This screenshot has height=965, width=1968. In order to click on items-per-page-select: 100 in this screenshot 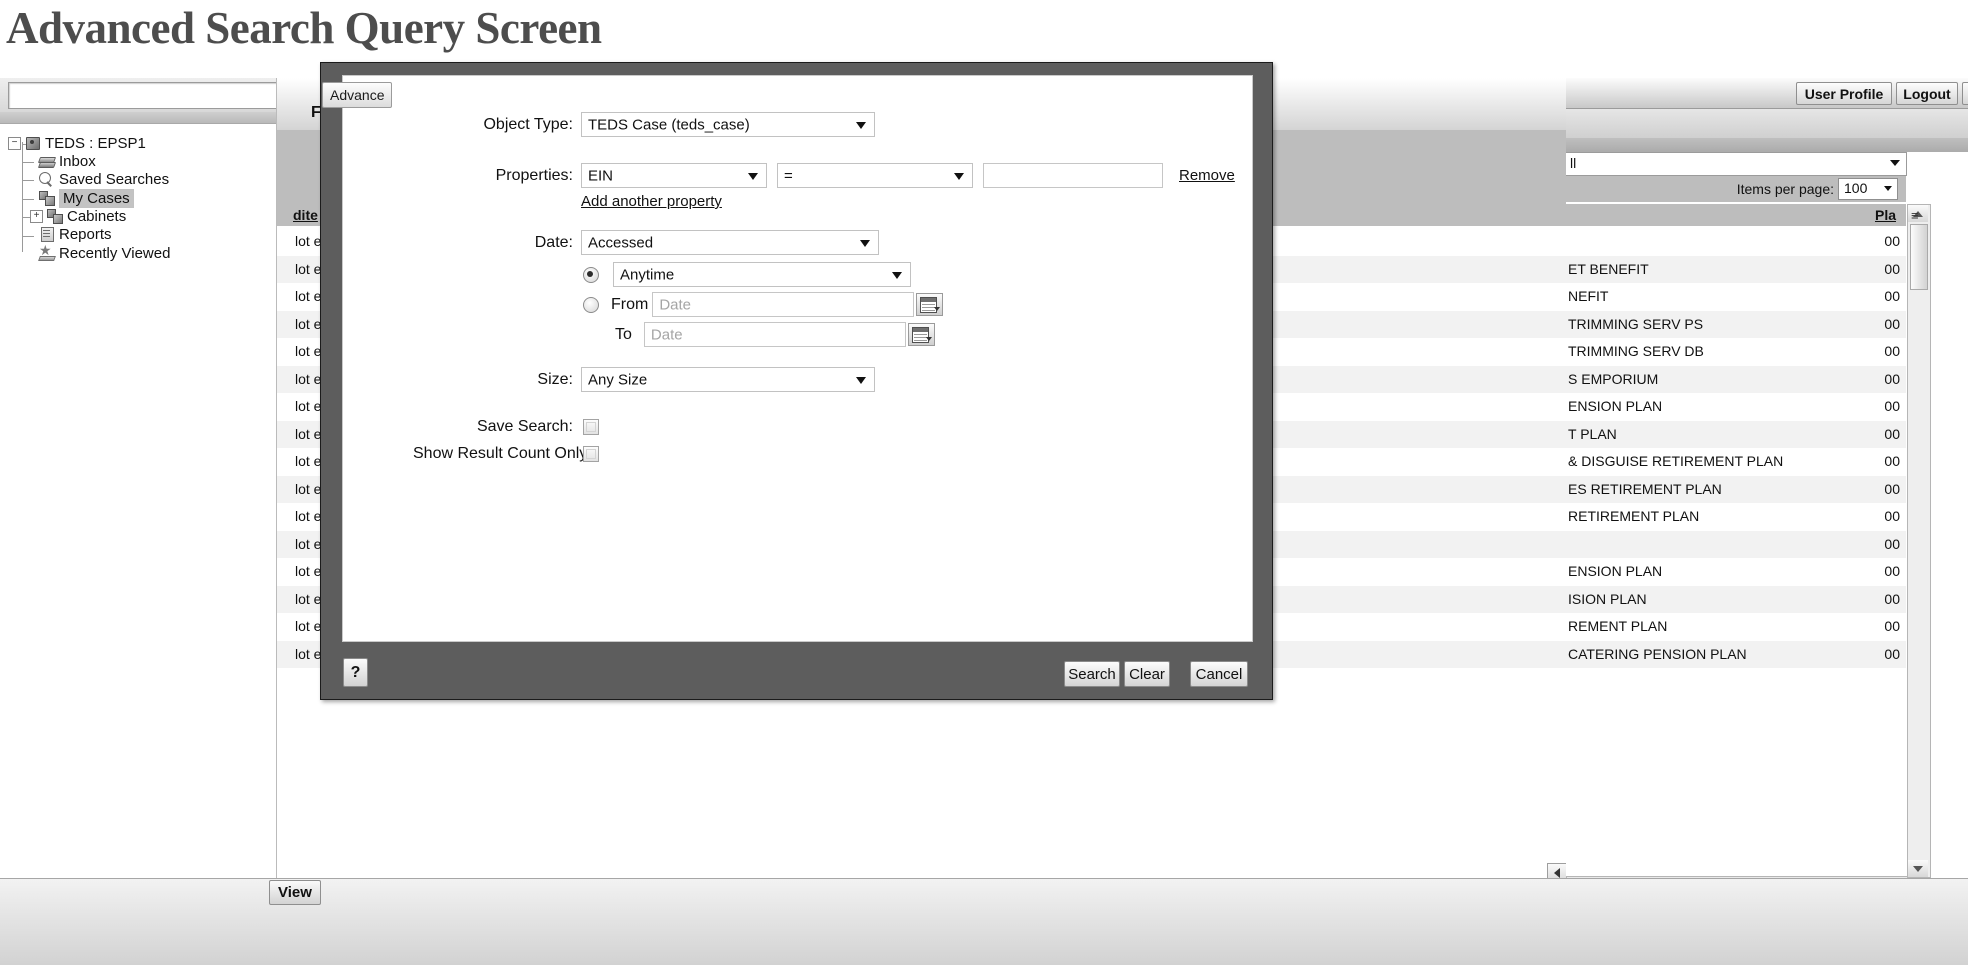, I will do `click(1868, 189)`.